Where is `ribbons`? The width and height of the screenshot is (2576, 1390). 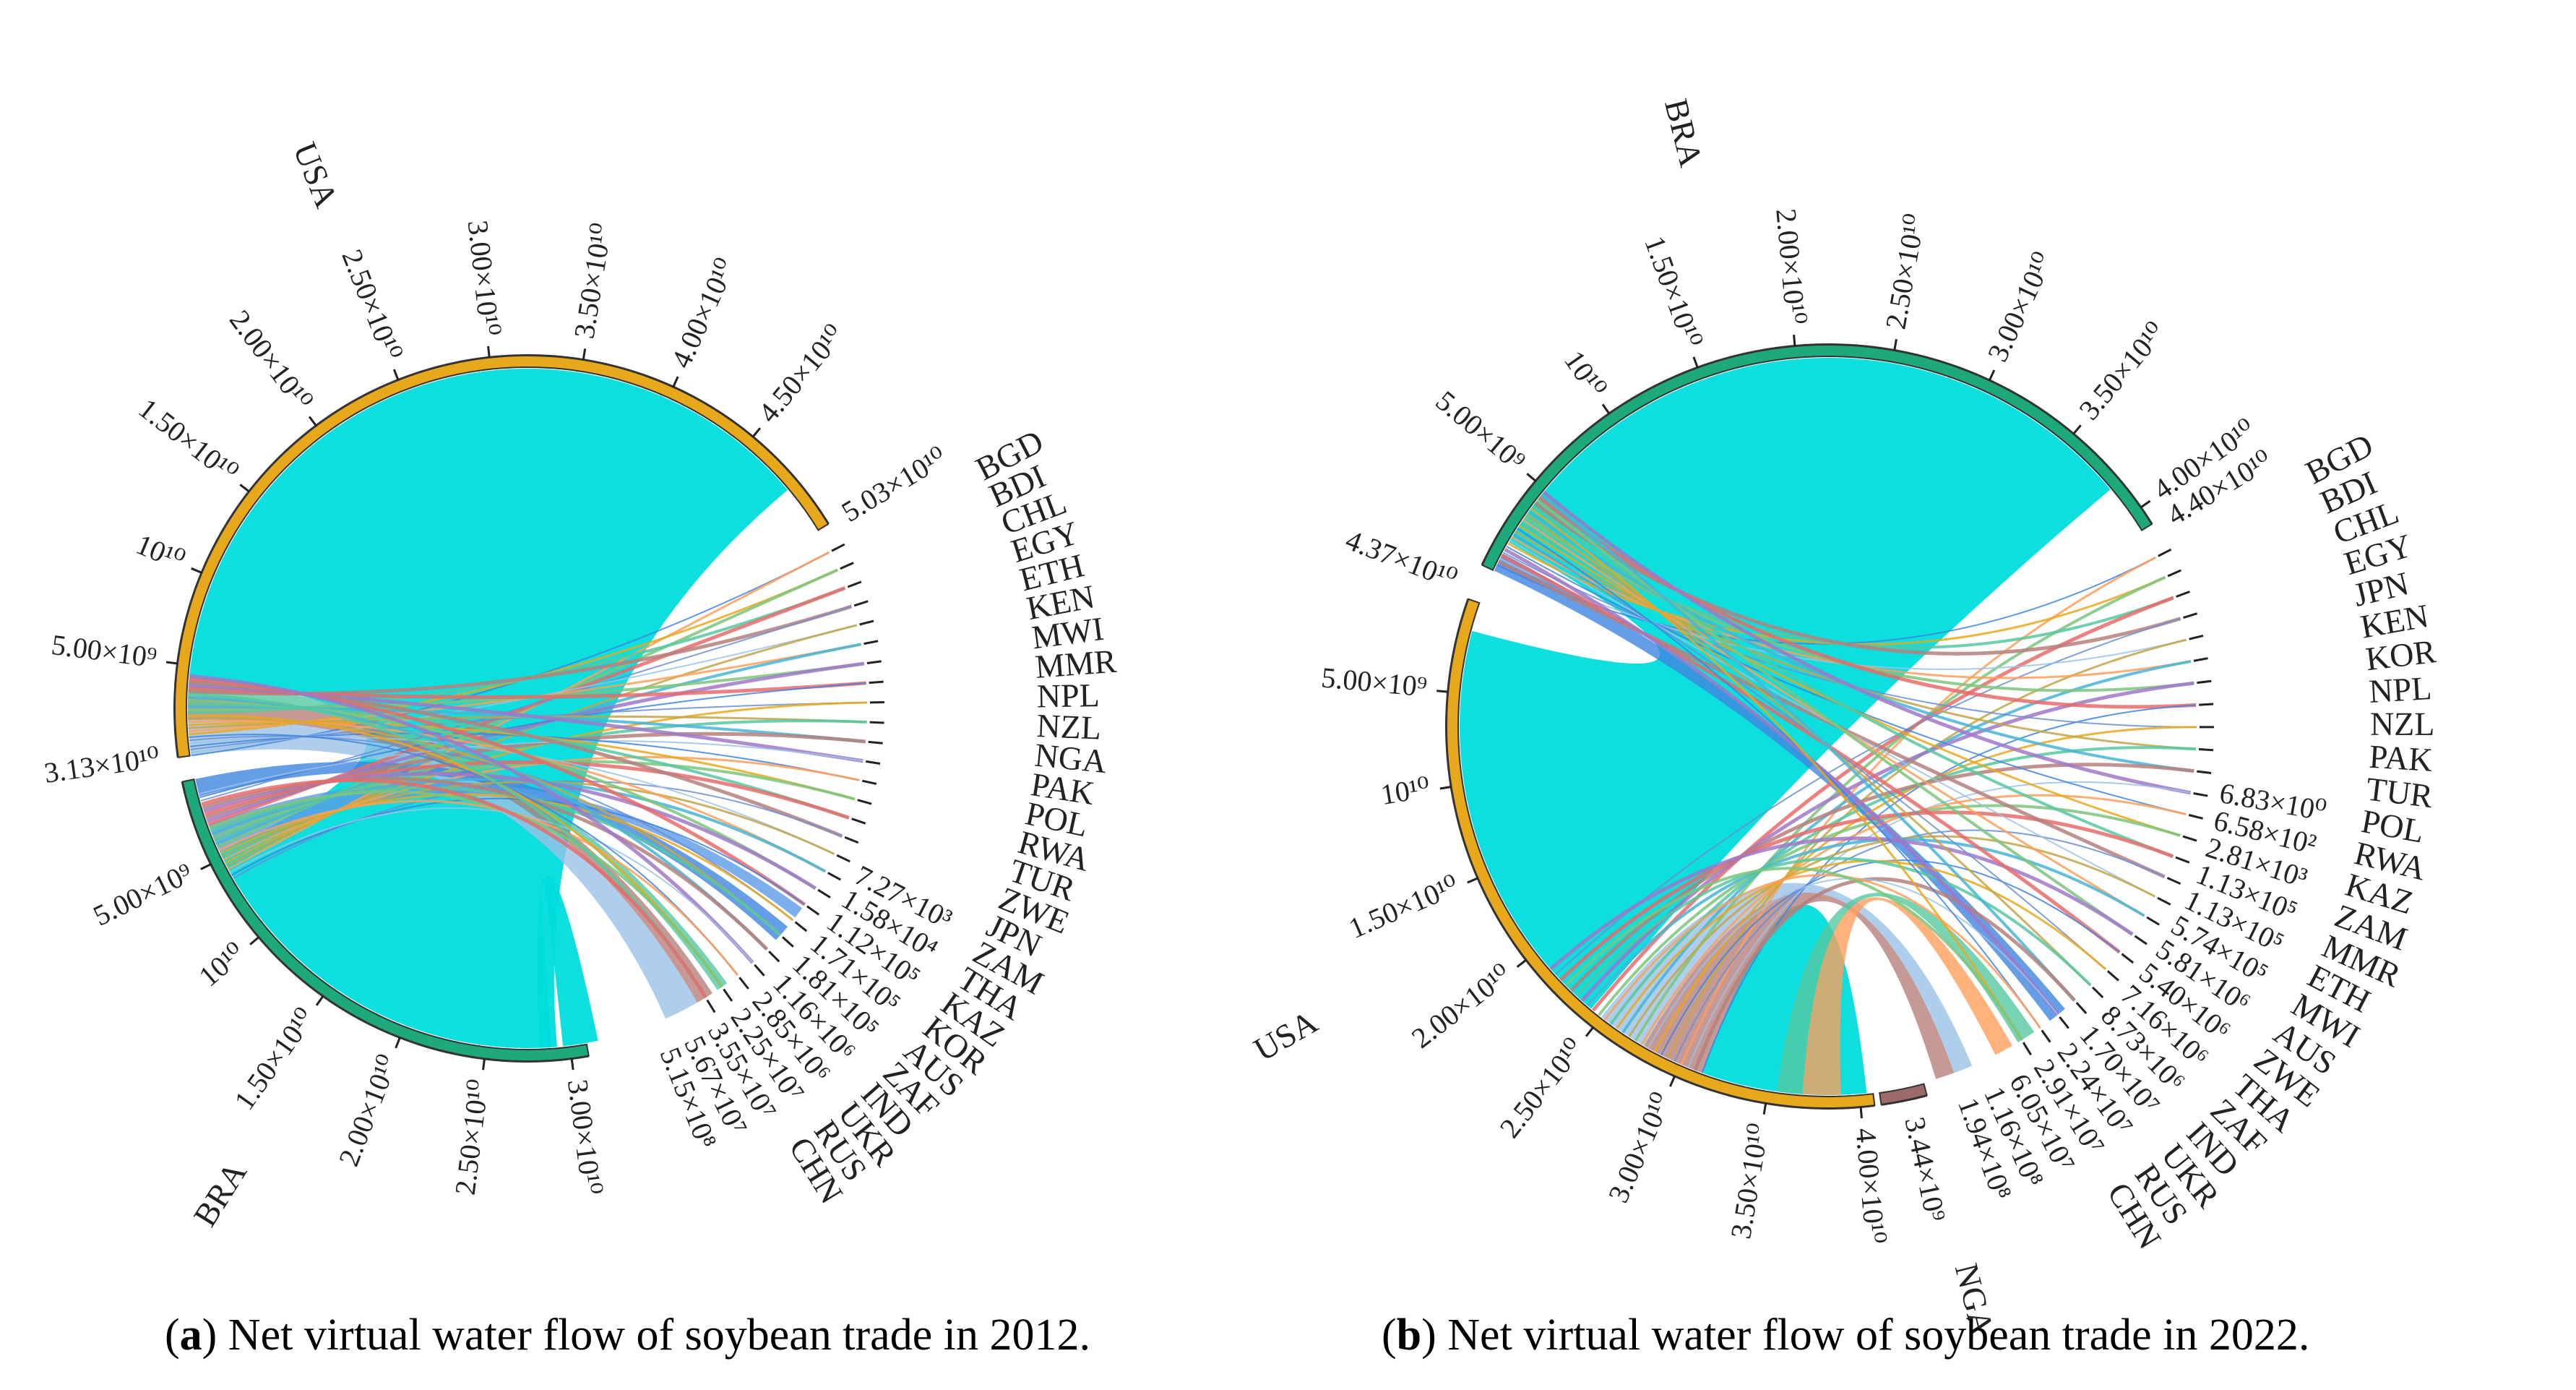
ribbons is located at coordinates (527, 708).